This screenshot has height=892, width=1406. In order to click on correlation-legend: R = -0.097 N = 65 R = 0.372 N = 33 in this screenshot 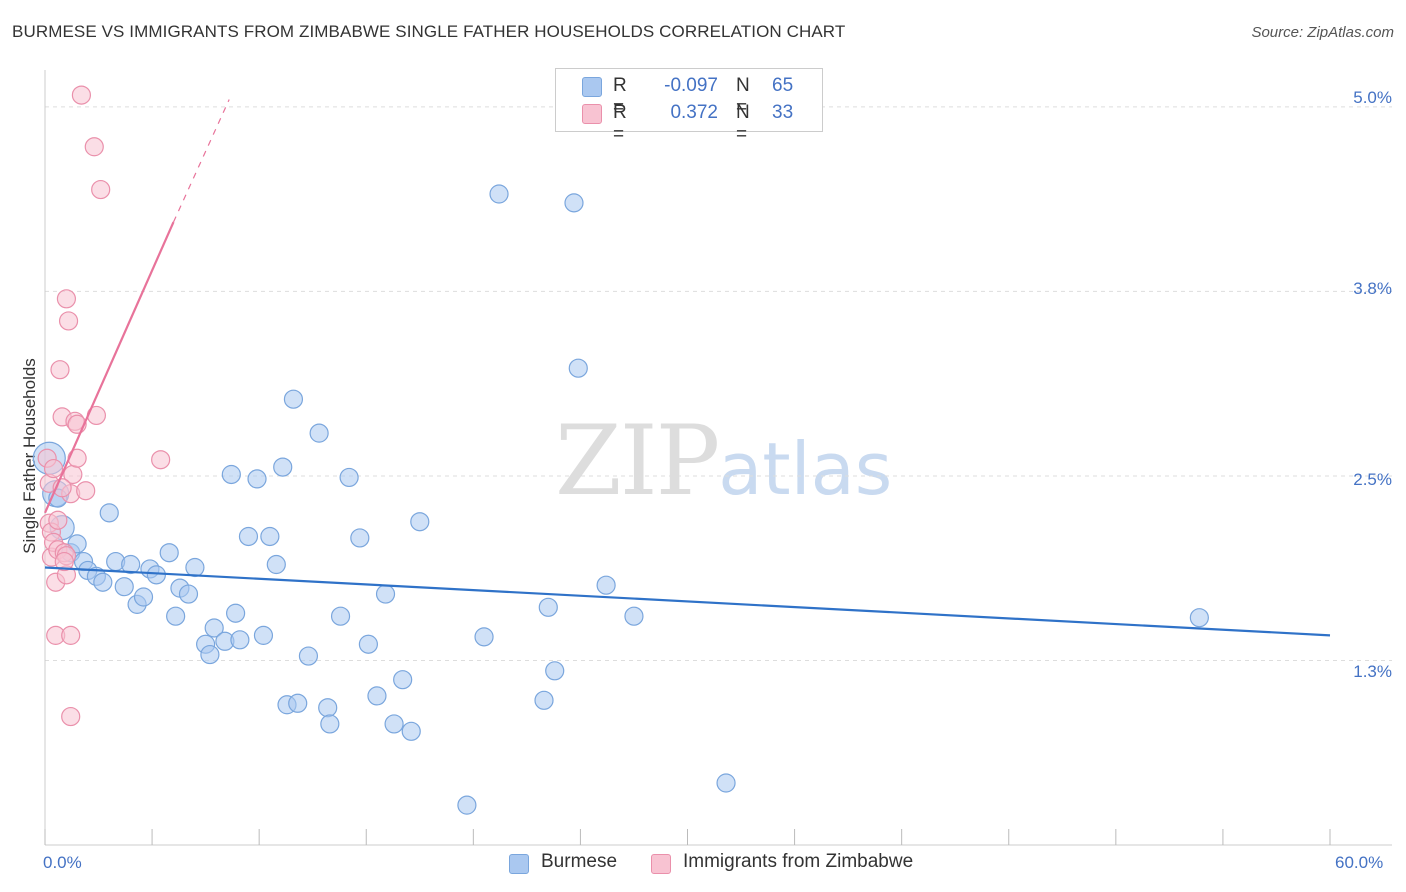, I will do `click(689, 106)`.